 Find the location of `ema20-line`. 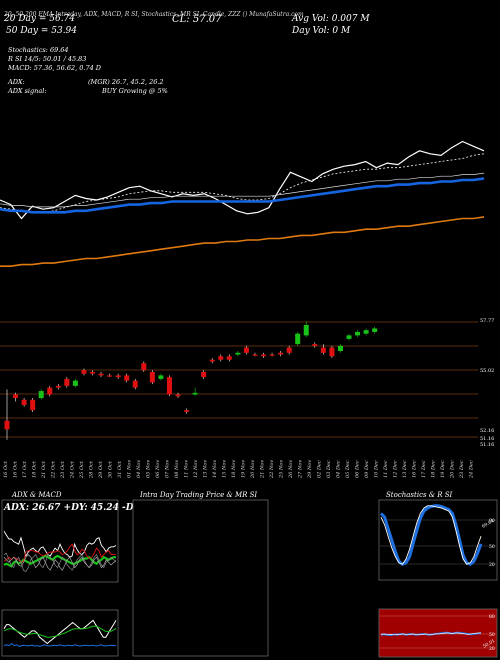

ema20-line is located at coordinates (242, 183).